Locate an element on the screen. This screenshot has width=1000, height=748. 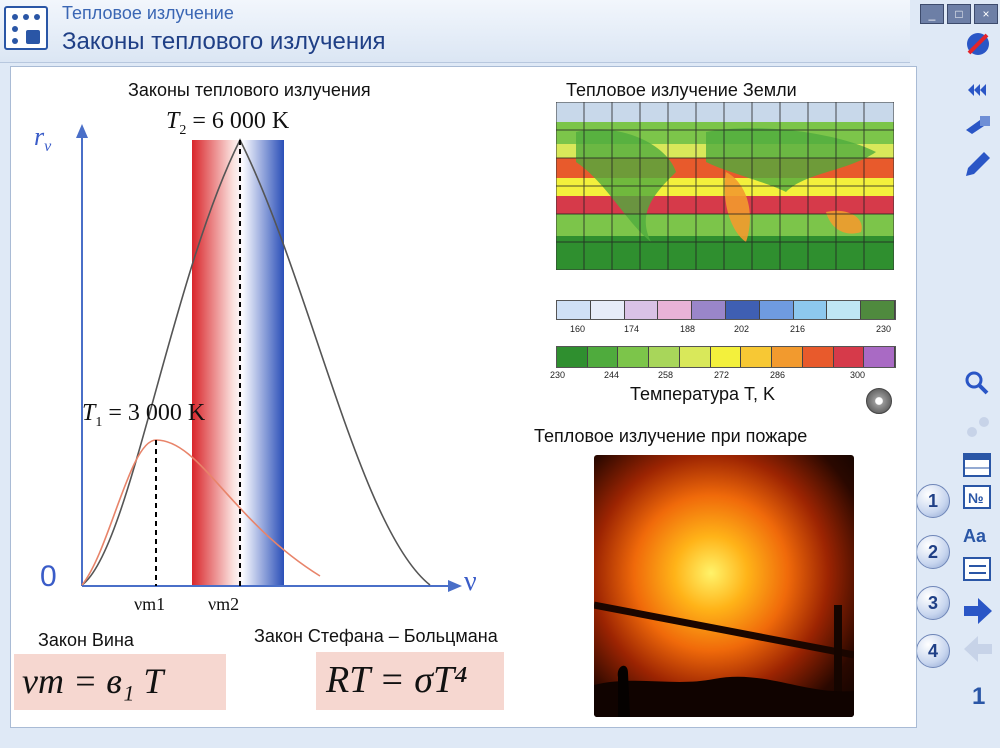
fire-photo is located at coordinates (724, 586).